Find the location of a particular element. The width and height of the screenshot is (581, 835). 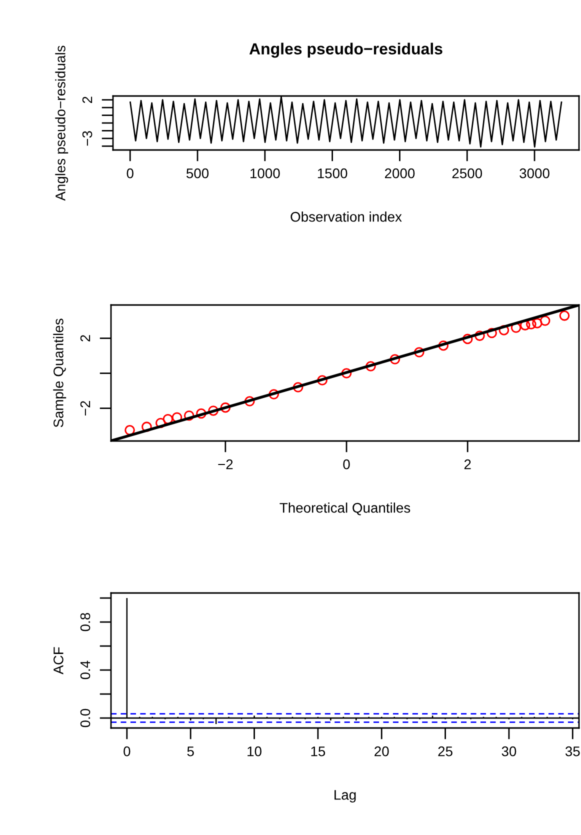

y-tick-label: 0.4 is located at coordinates (85, 670).